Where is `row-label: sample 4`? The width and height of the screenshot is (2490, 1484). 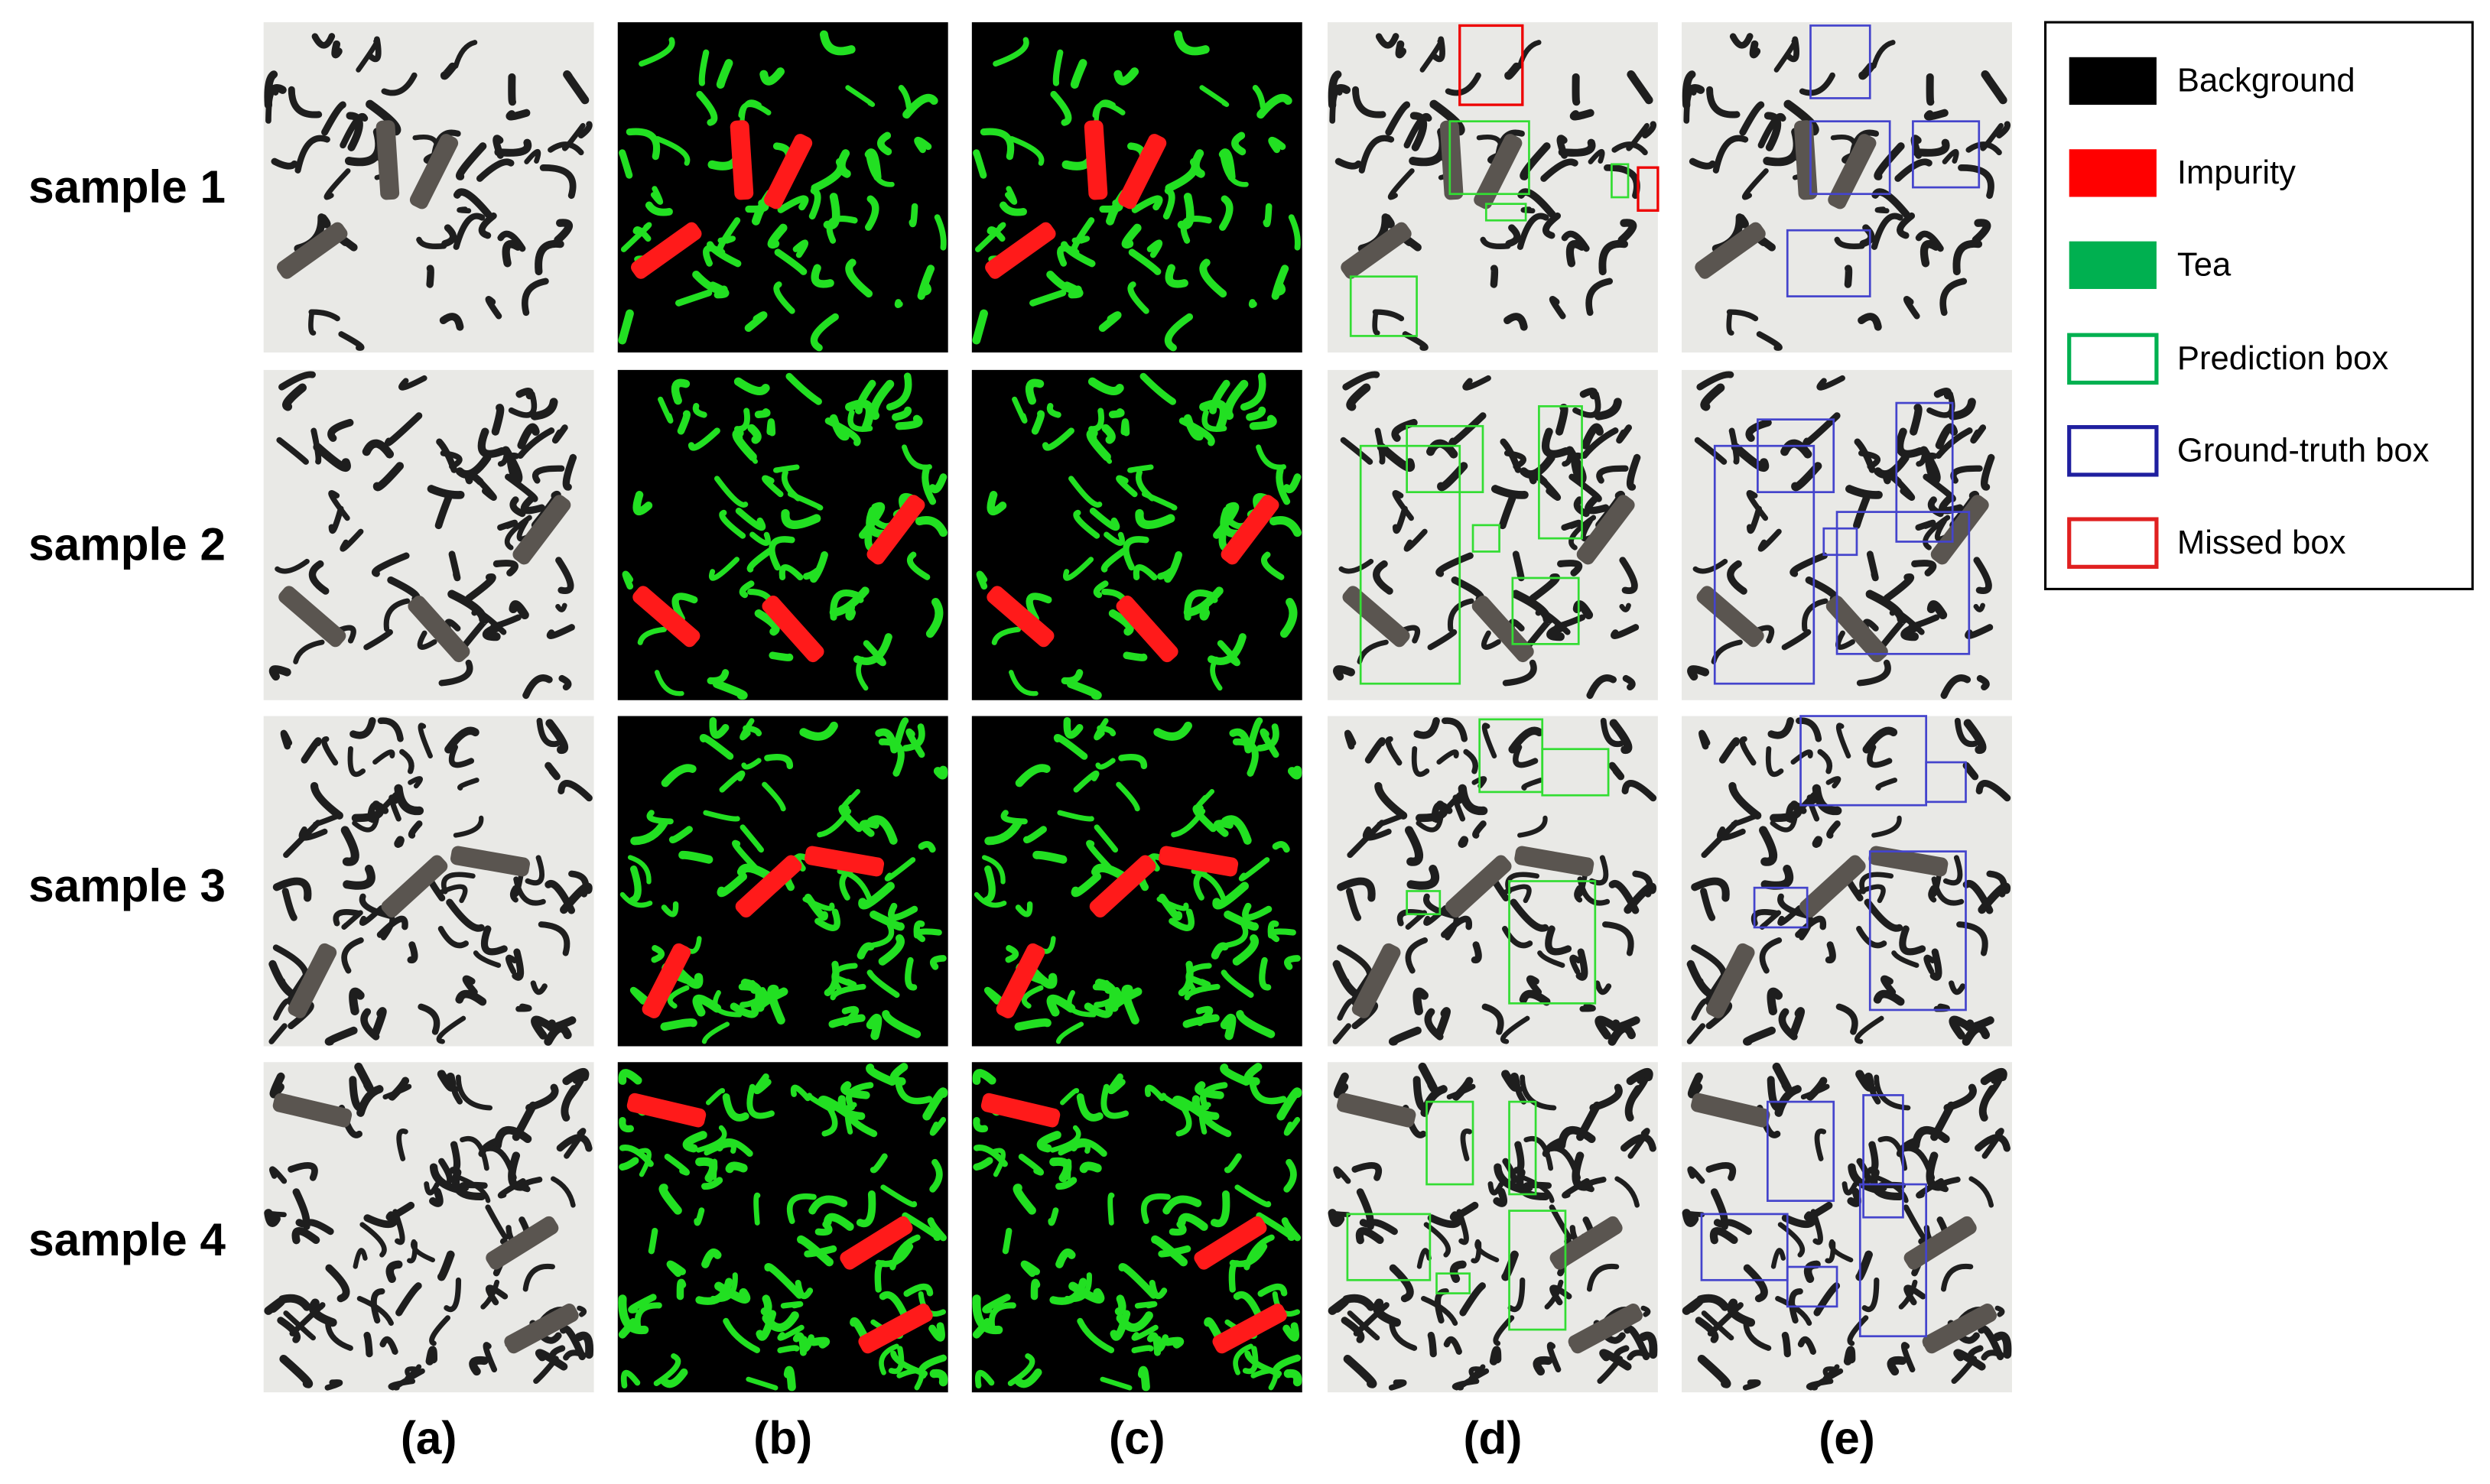
row-label: sample 4 is located at coordinates (127, 1239).